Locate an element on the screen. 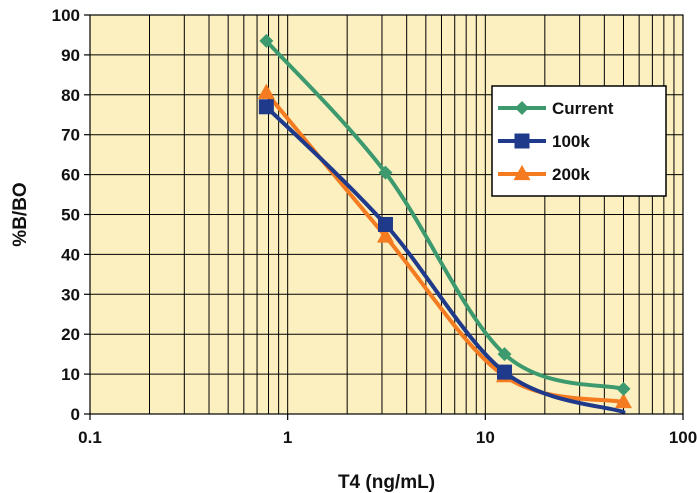 This screenshot has width=697, height=493. legend-label-current: Current is located at coordinates (583, 108).